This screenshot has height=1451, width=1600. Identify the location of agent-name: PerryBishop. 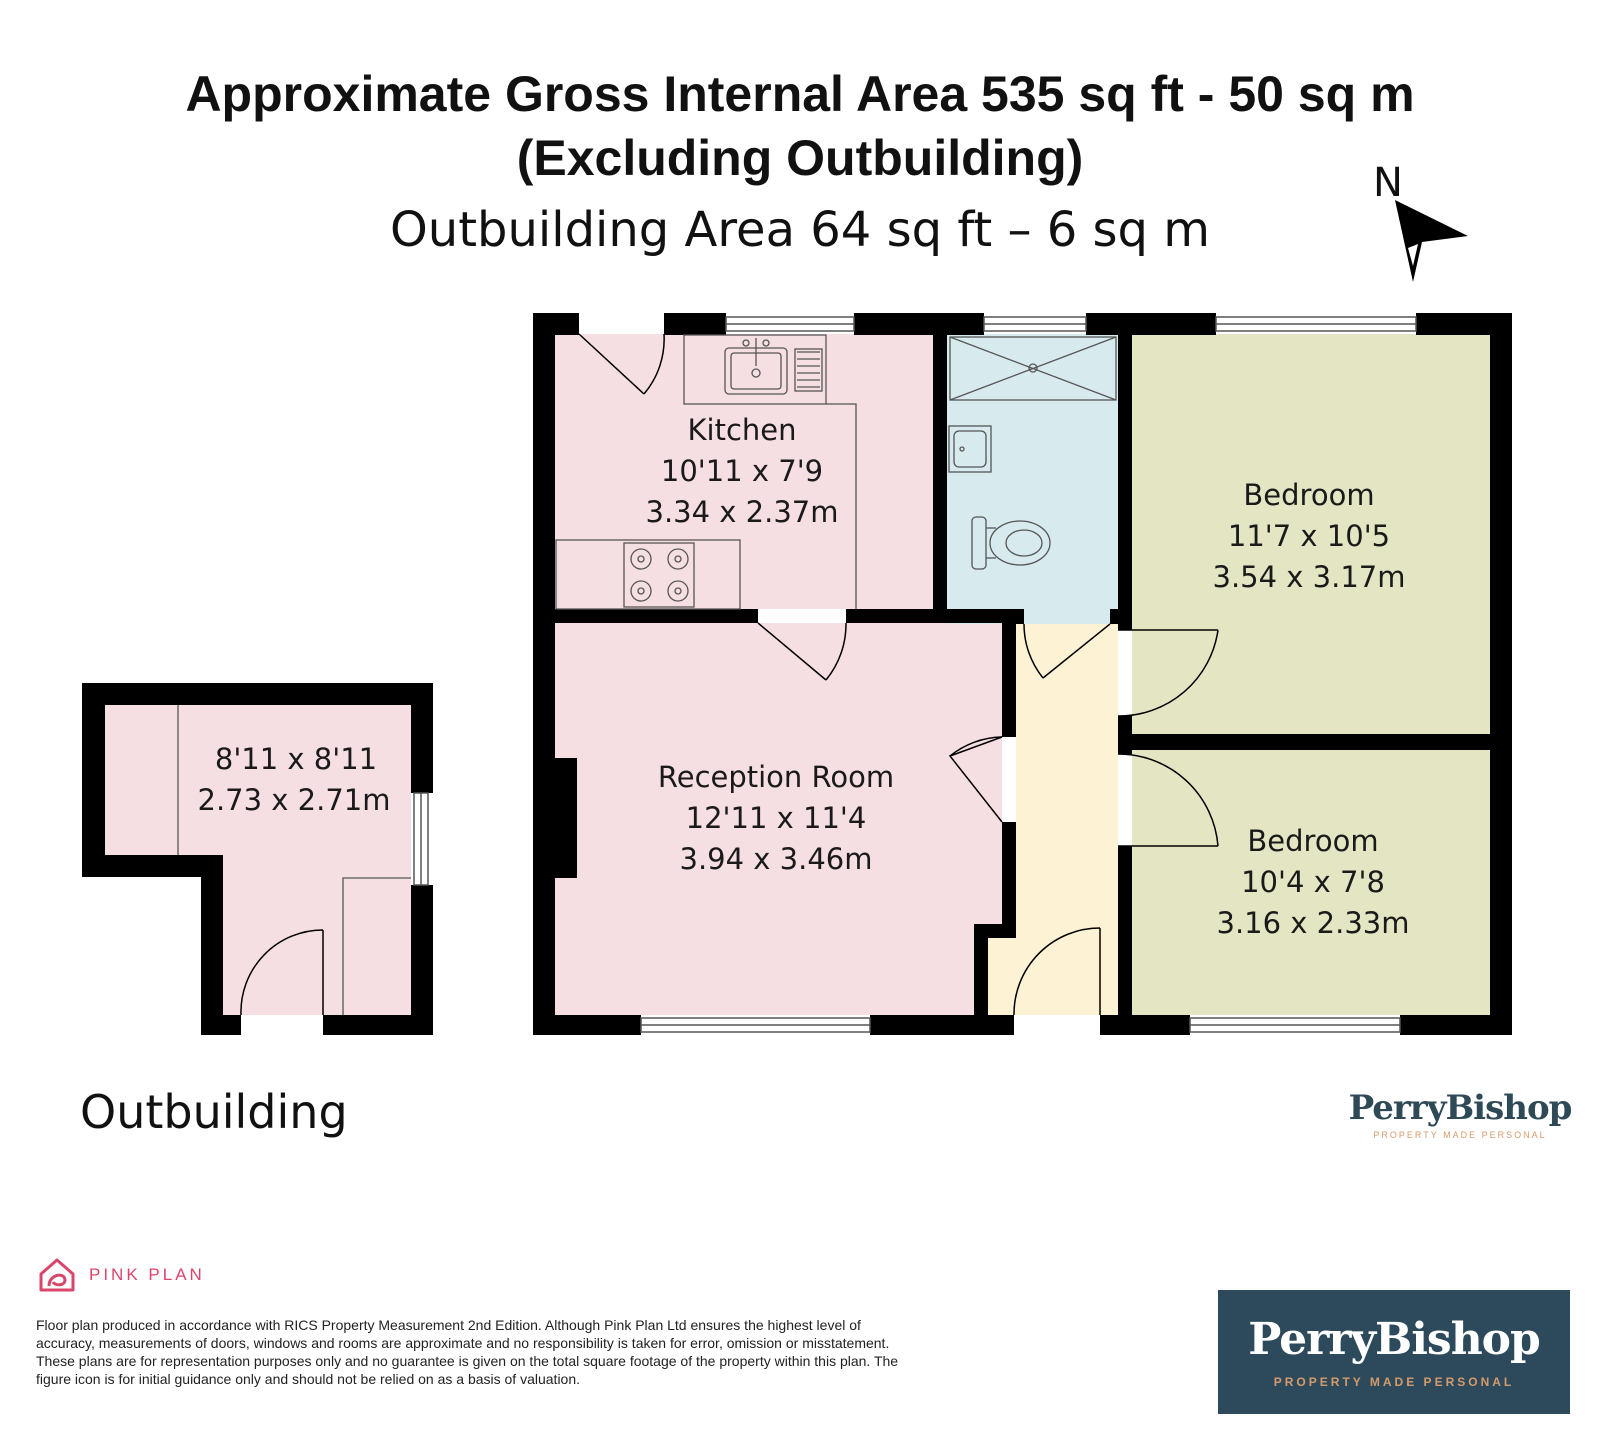
(1460, 1108).